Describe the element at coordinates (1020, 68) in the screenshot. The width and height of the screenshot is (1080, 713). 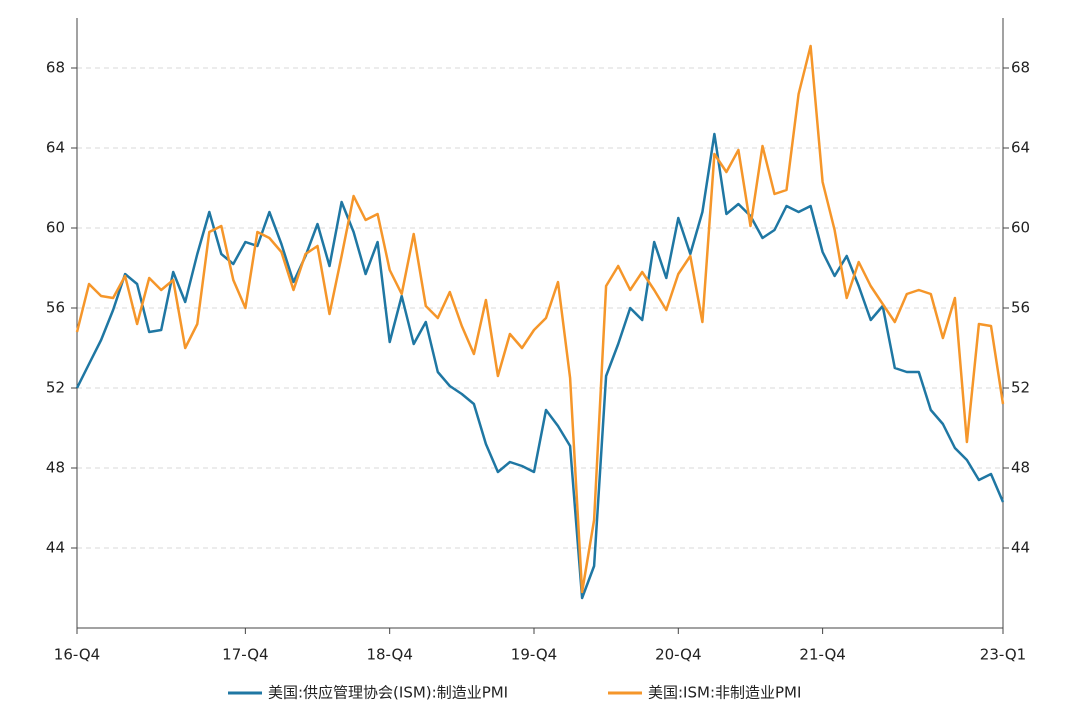
I see `y2-tick-label: 68` at that location.